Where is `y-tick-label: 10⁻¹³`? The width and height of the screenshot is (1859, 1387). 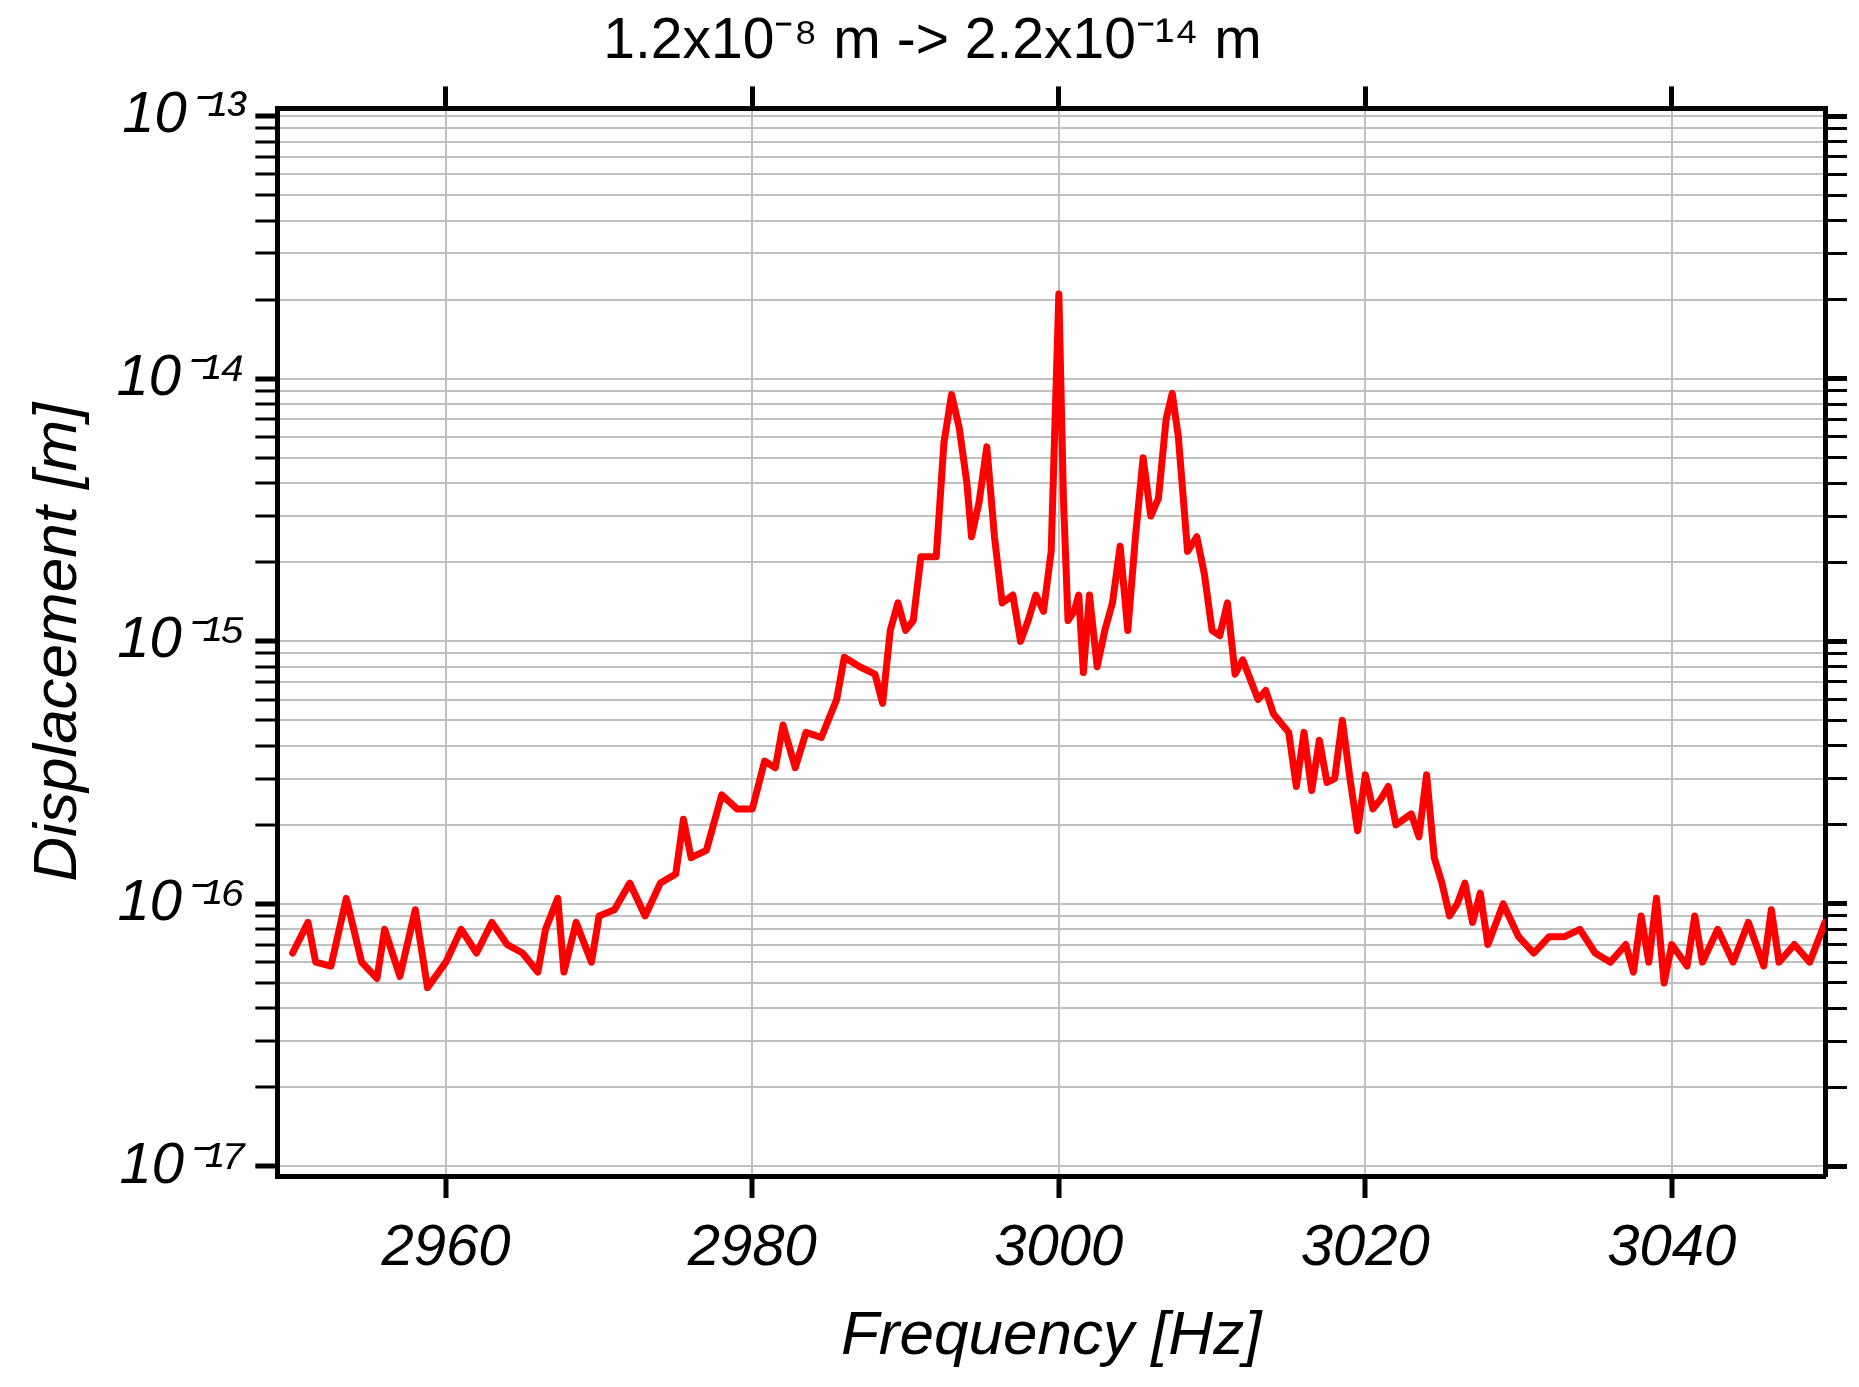
y-tick-label: 10⁻¹³ is located at coordinates (185, 112).